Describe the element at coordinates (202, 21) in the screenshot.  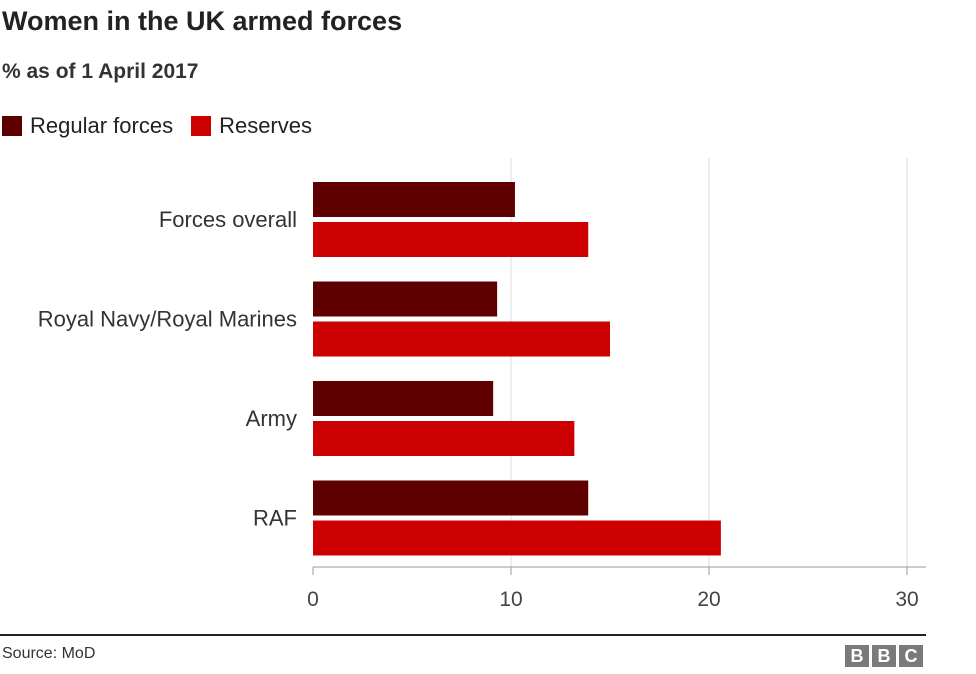
I see `chart-title: Women in the UK armed forces` at that location.